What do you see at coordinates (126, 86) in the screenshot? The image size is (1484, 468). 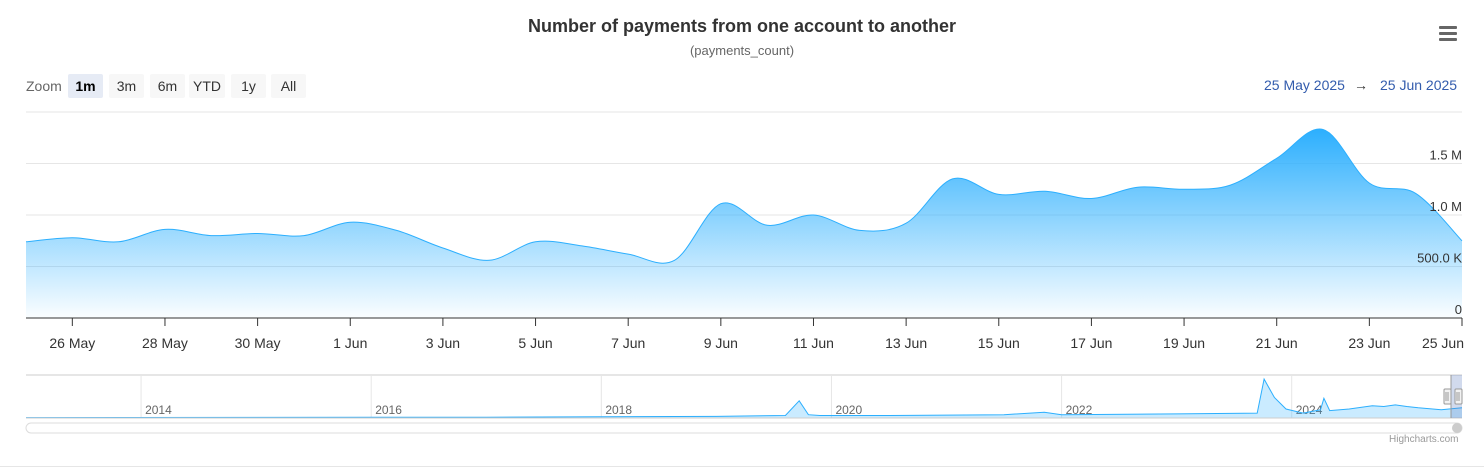 I see `zoom-button-3m: 3m` at bounding box center [126, 86].